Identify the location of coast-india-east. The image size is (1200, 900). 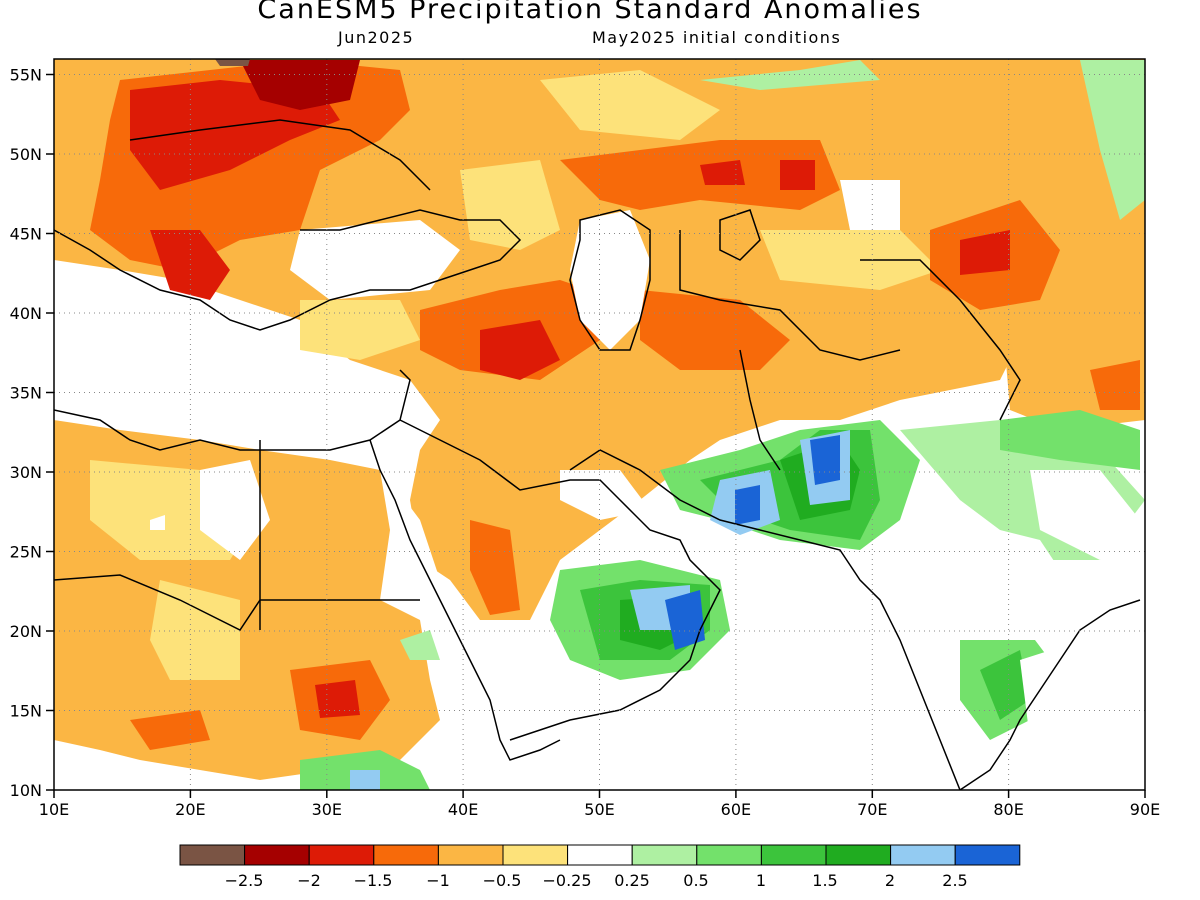
(1050, 694).